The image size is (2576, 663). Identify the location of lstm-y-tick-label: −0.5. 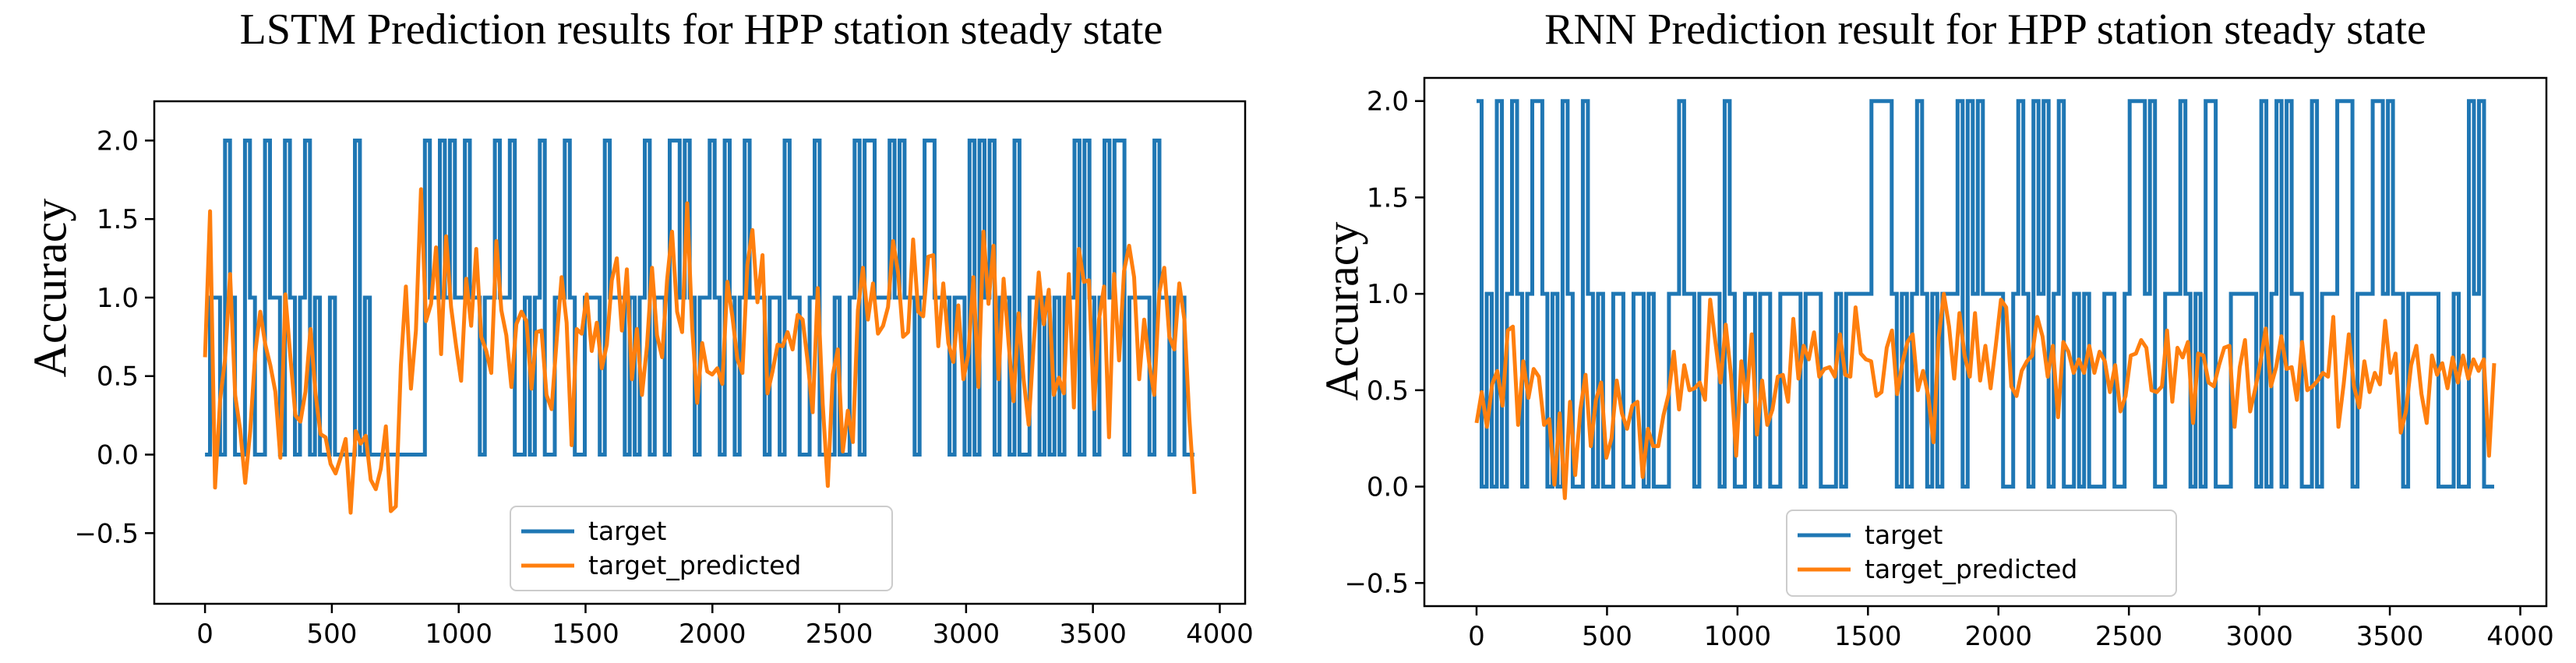
(106, 533).